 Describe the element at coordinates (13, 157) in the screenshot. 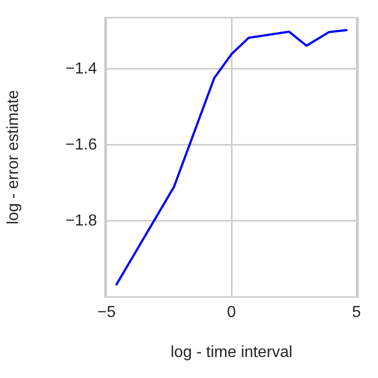

I see `y-axis-title: log - error estimate` at that location.